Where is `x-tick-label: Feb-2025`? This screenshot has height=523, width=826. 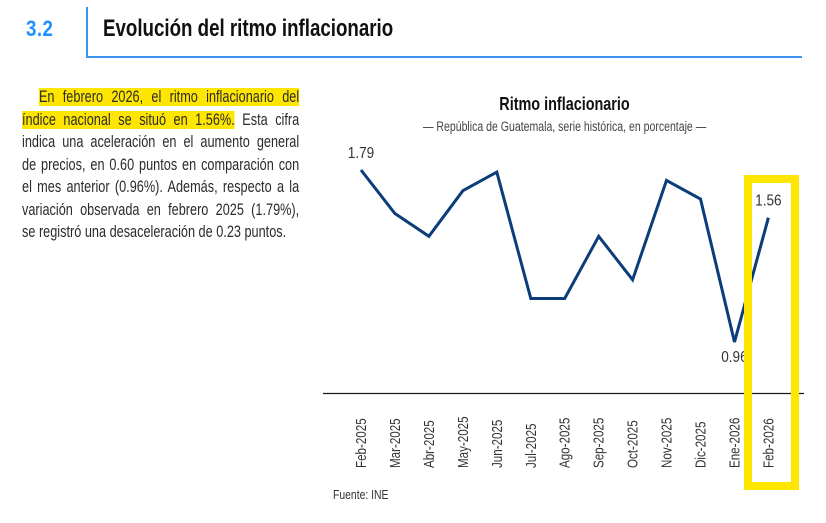 x-tick-label: Feb-2025 is located at coordinates (361, 443).